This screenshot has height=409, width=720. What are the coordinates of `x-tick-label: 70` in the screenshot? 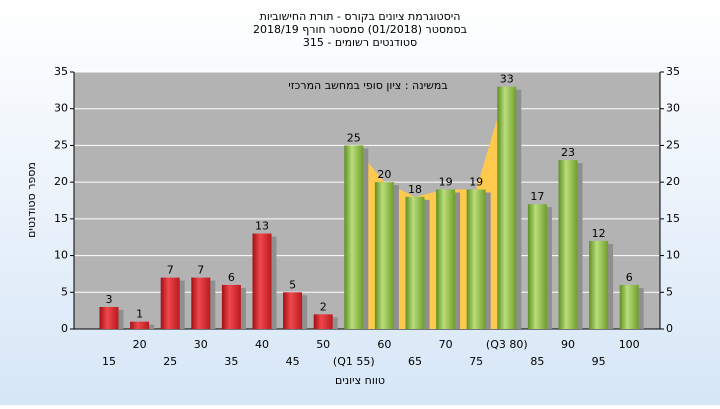 It's located at (446, 344).